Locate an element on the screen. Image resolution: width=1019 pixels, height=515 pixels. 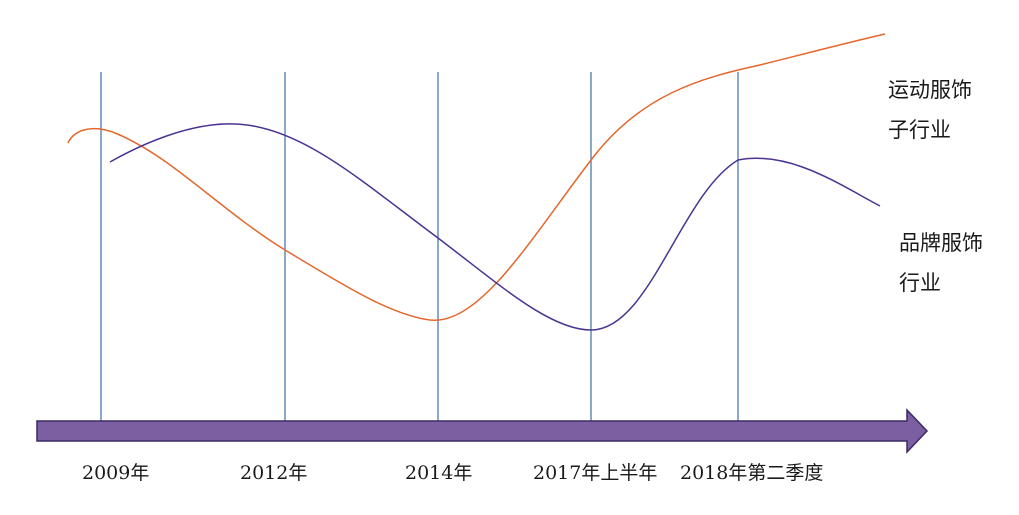
x-tick-label: 2018年第二季度 is located at coordinates (752, 473).